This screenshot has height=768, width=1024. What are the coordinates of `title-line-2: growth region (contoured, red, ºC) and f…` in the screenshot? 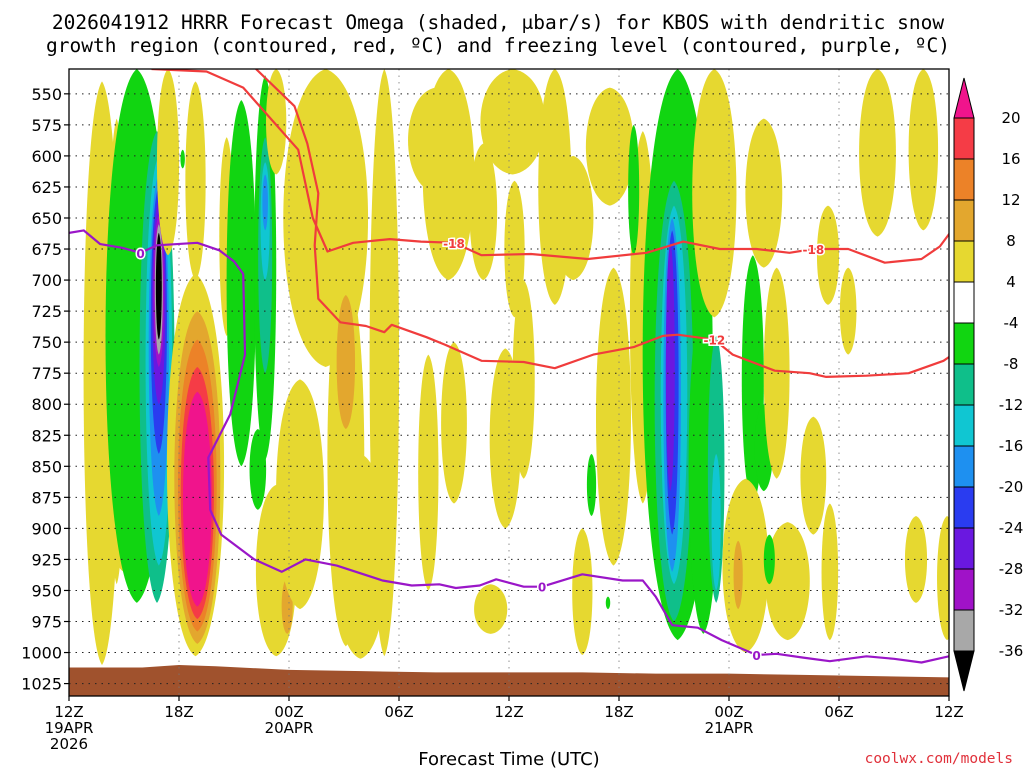 It's located at (498, 45).